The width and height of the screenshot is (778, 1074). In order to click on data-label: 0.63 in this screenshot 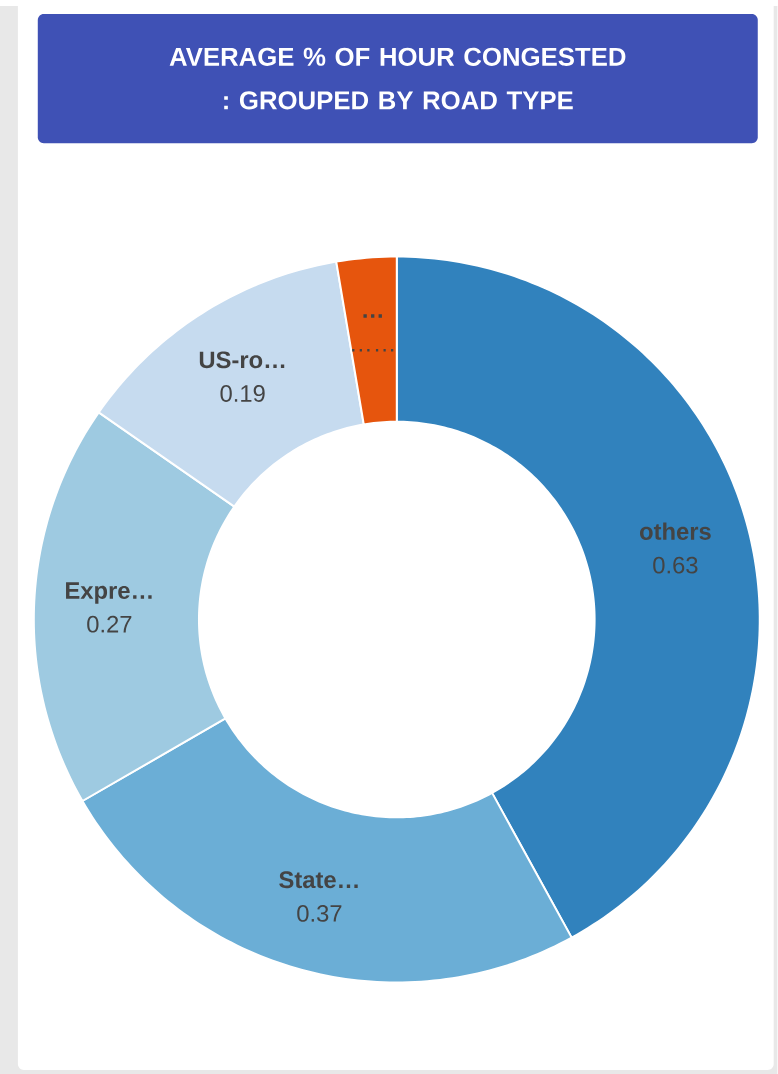, I will do `click(675, 565)`.